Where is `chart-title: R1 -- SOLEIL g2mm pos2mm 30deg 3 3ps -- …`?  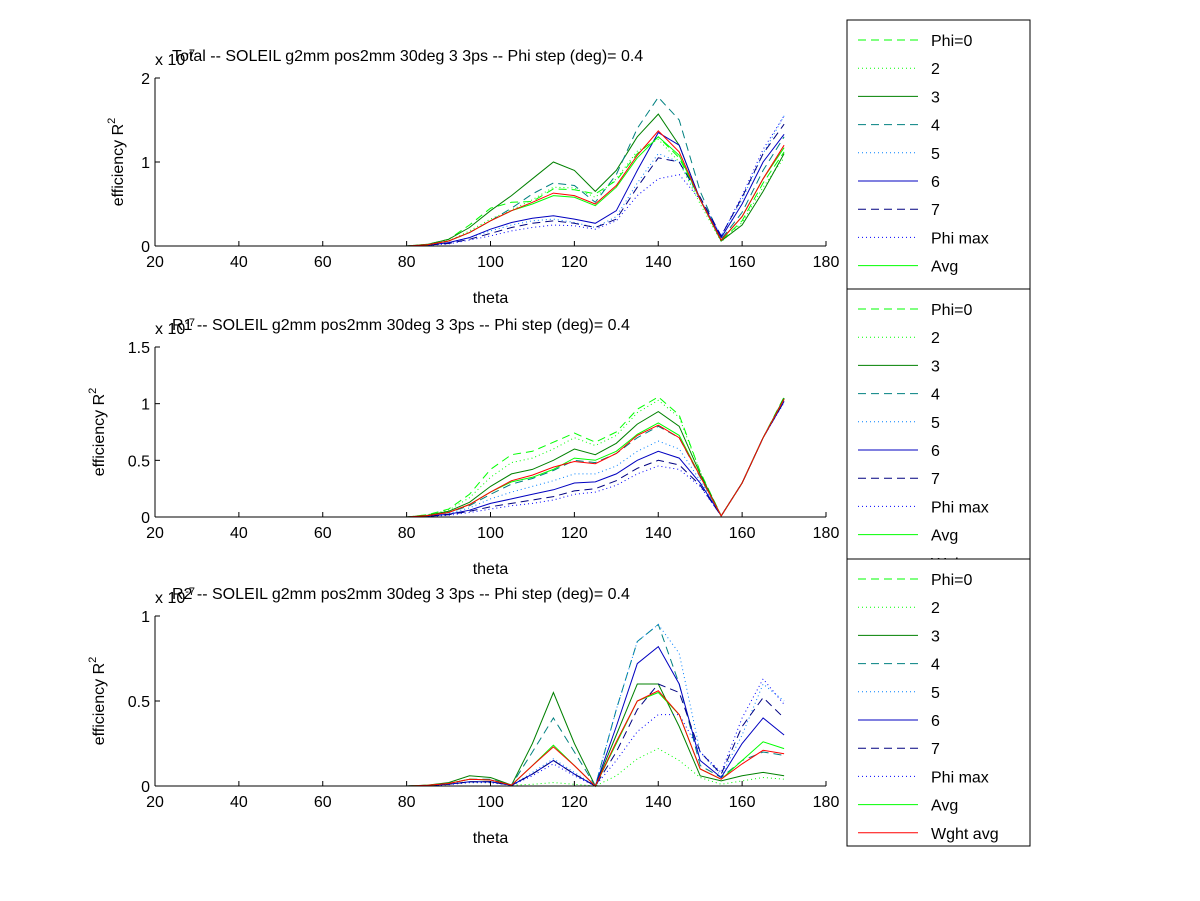 chart-title: R1 -- SOLEIL g2mm pos2mm 30deg 3 3ps -- … is located at coordinates (401, 325).